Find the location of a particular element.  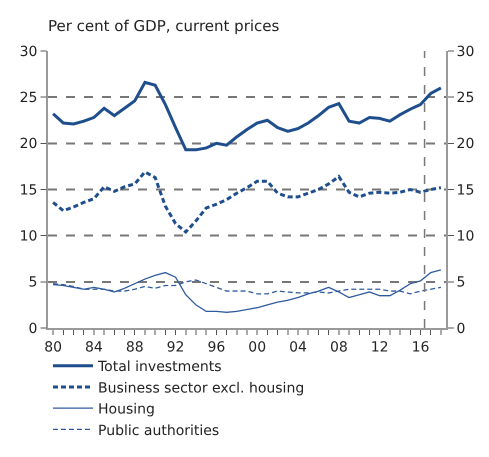

legend-label: Total investments is located at coordinates (159, 367).